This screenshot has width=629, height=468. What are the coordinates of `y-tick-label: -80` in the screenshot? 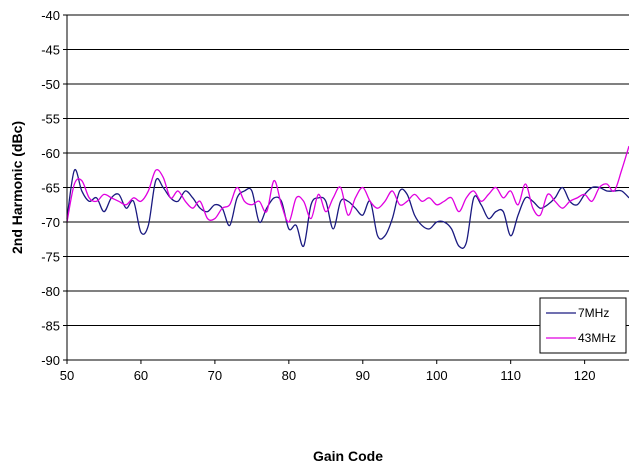 It's located at (50, 291).